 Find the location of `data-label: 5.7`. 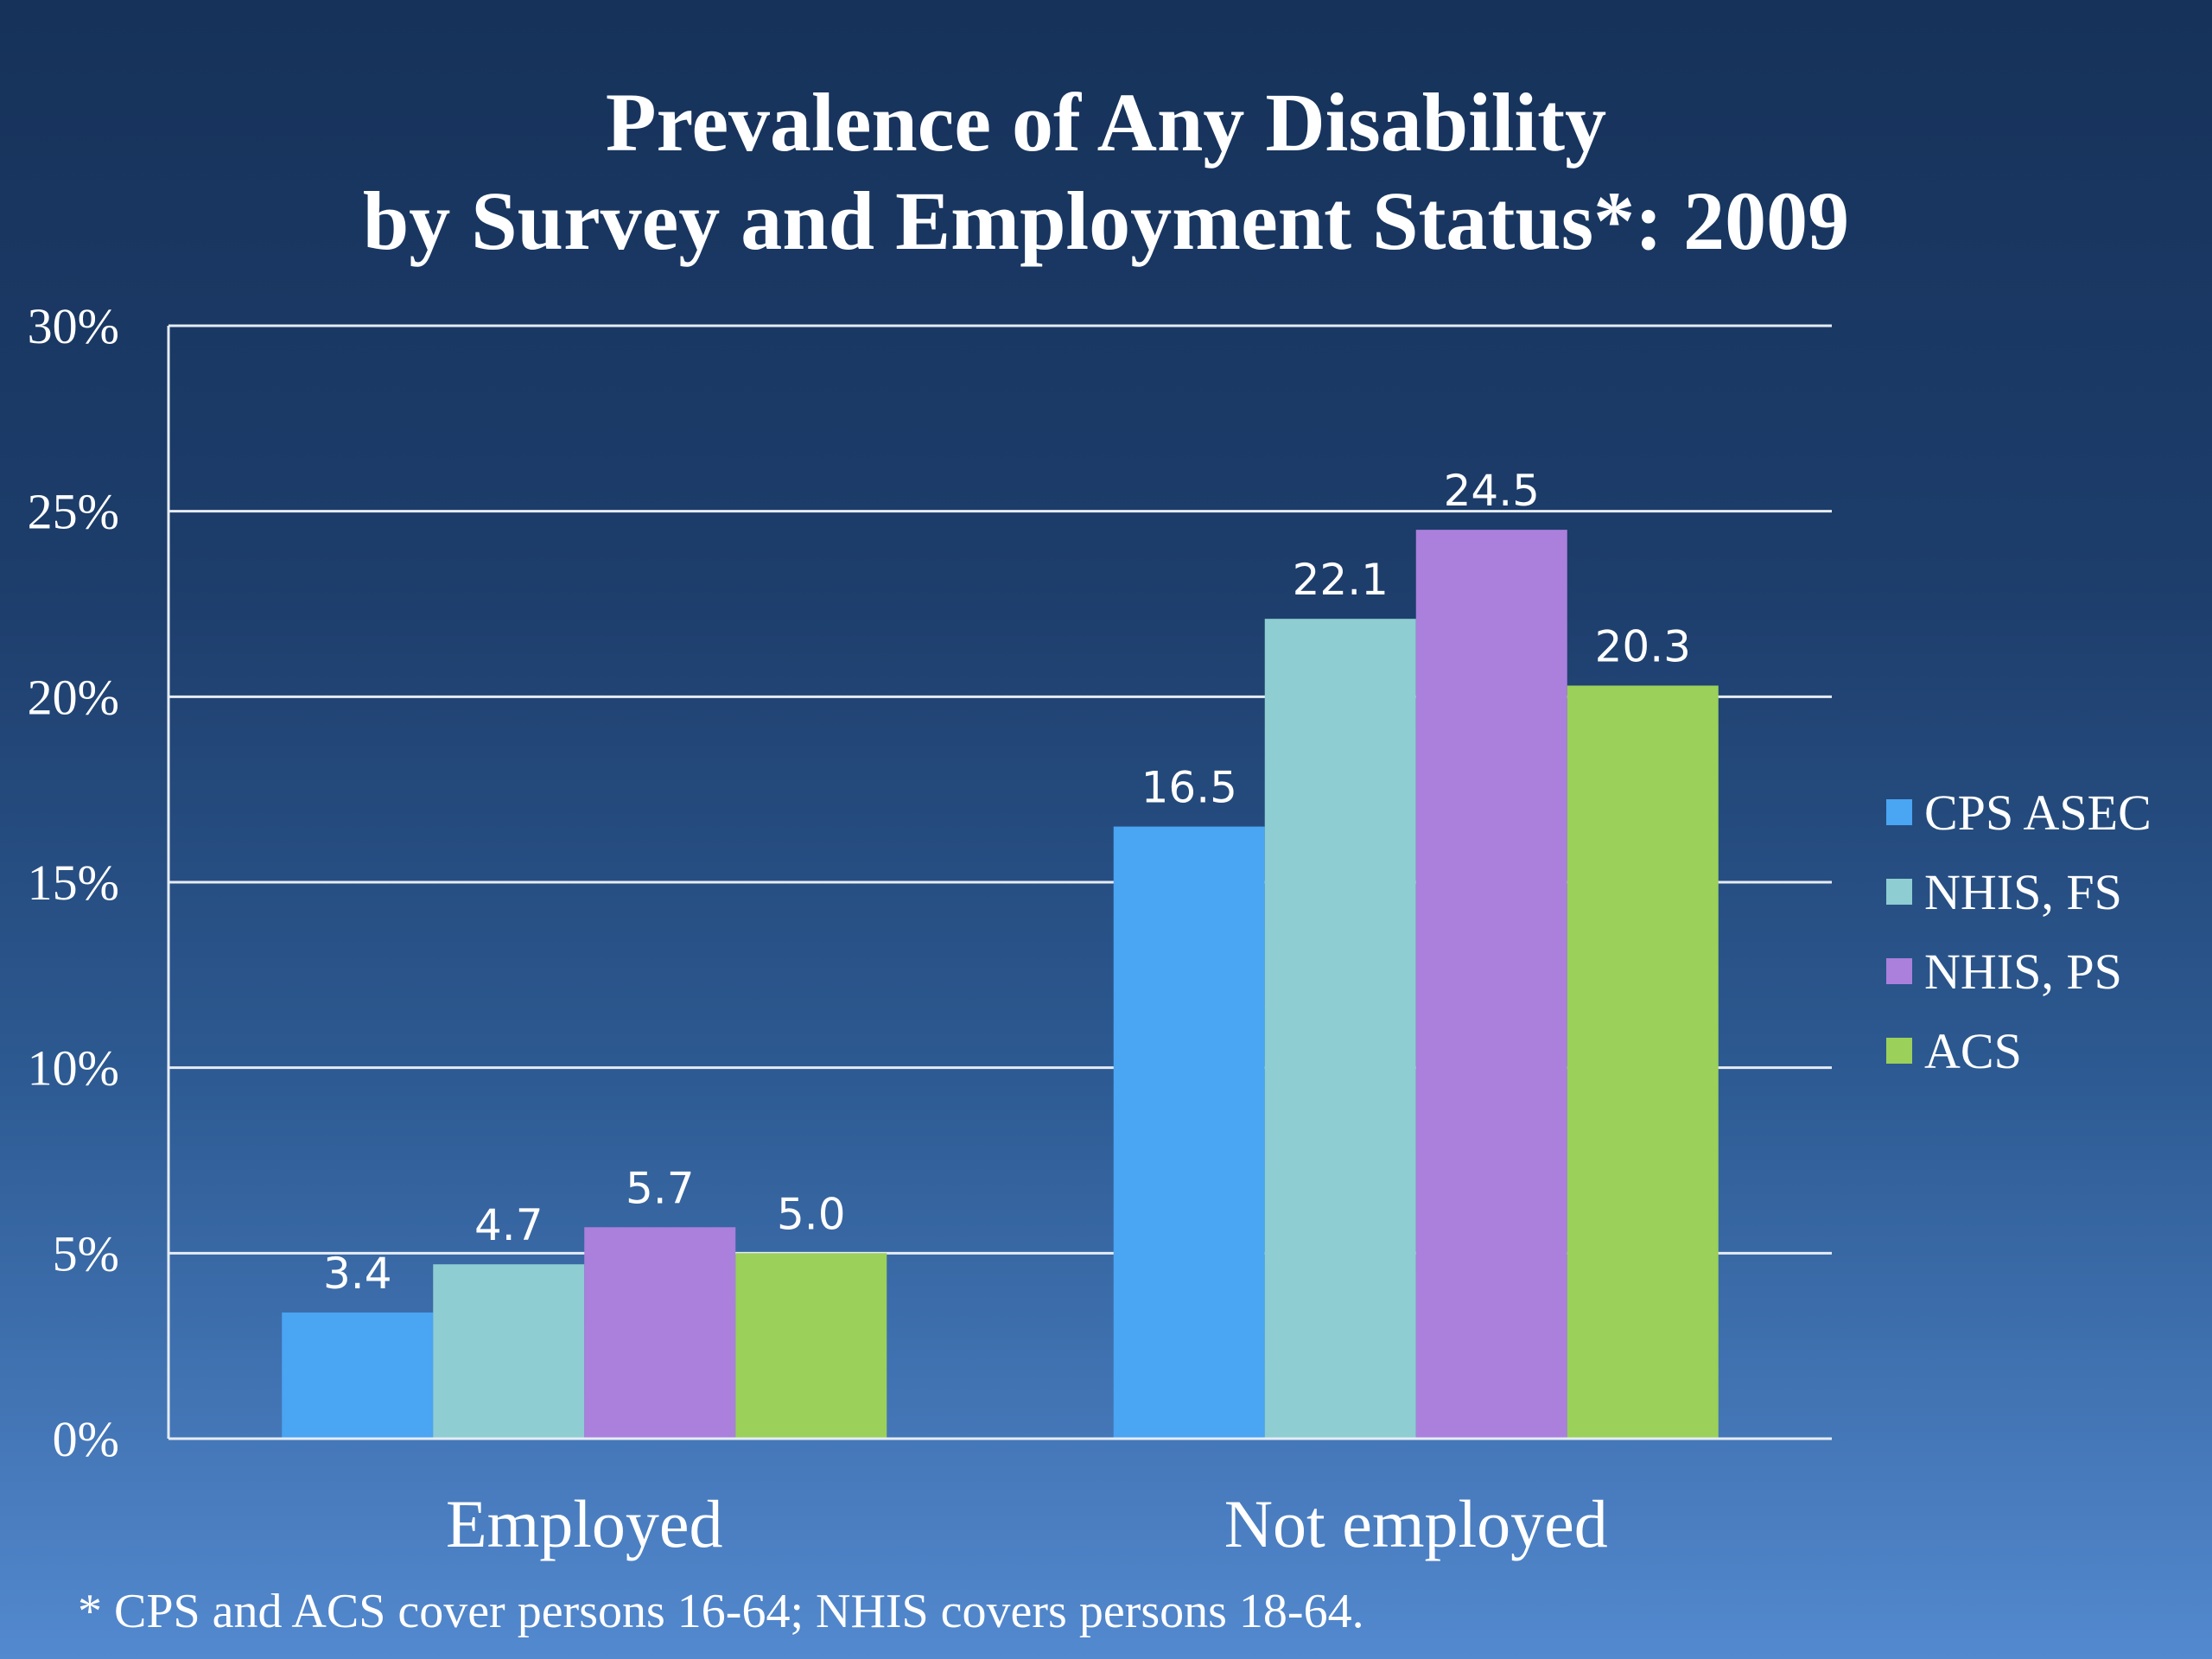

data-label: 5.7 is located at coordinates (660, 1188).